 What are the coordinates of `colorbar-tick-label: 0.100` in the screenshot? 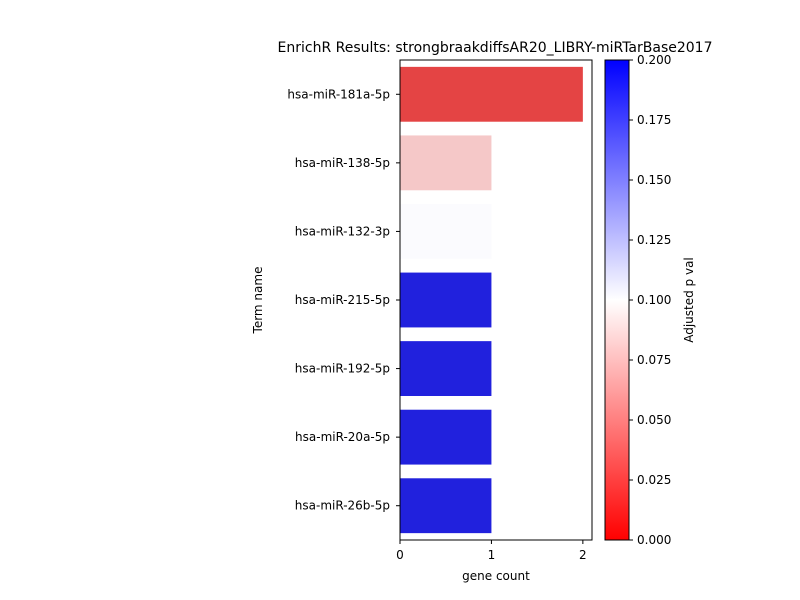 It's located at (654, 300).